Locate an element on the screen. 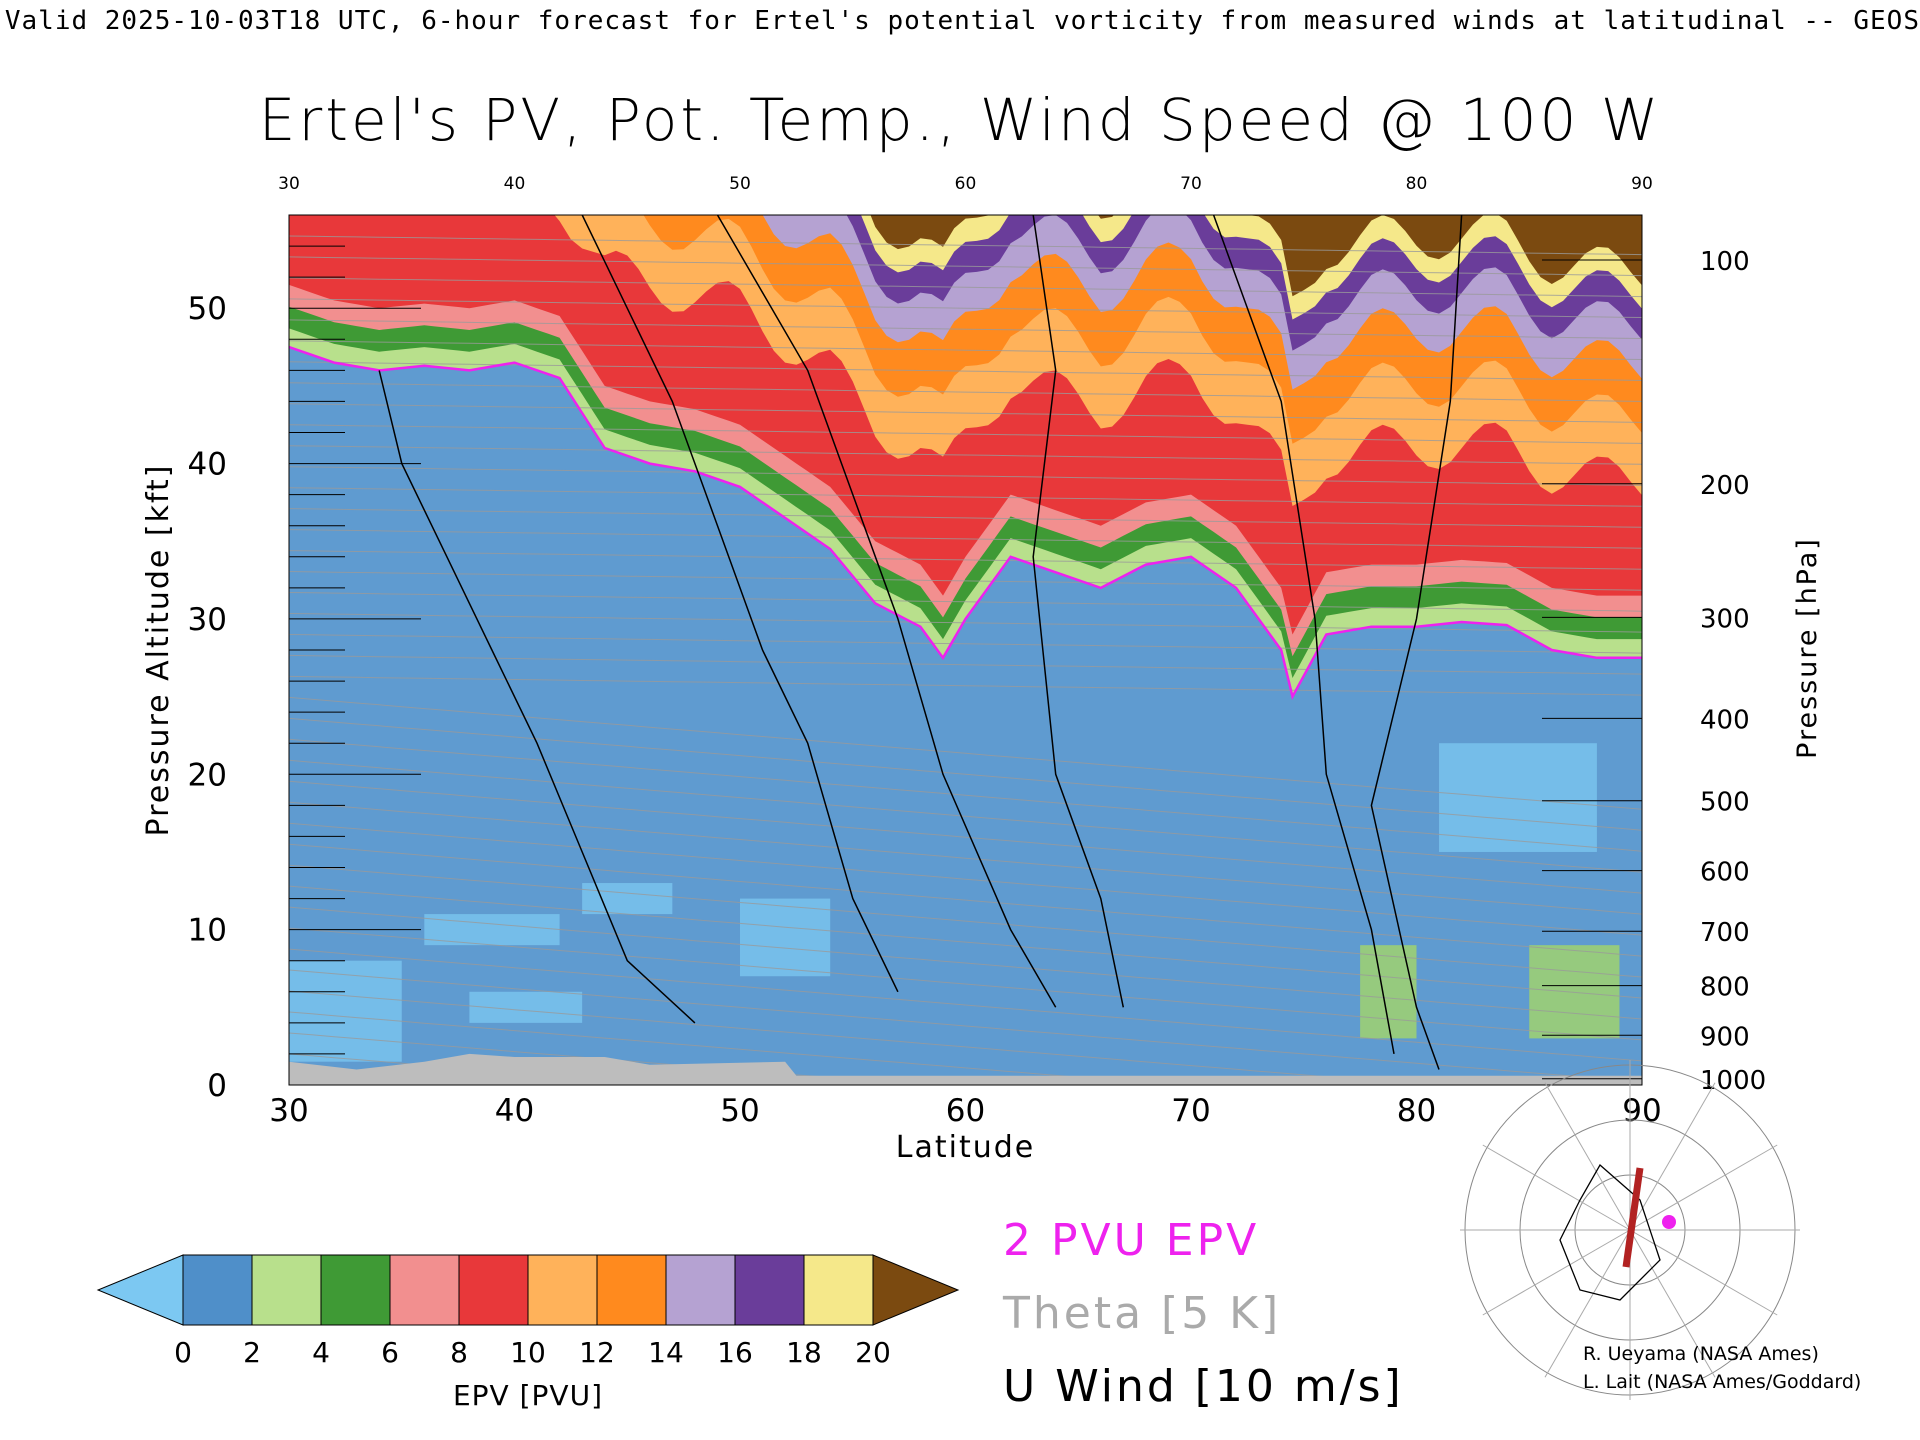 This screenshot has height=1440, width=1920. credit-line-1: R. Ueyama (NASA Ames) is located at coordinates (1701, 1354).